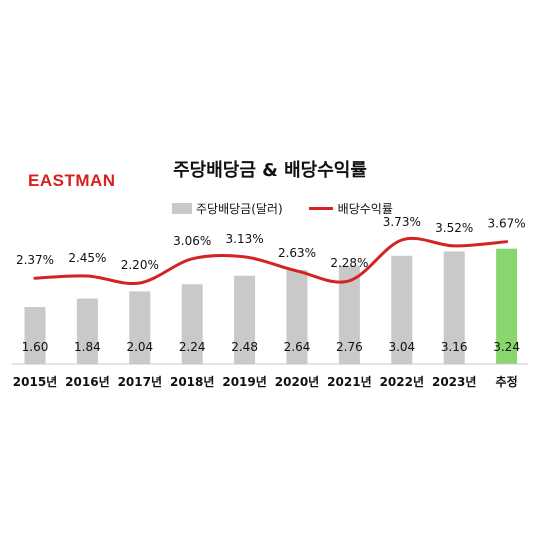 The image size is (540, 540). Describe the element at coordinates (239, 209) in the screenshot. I see `legend-label-dividend: 주당배당금(달러)` at that location.